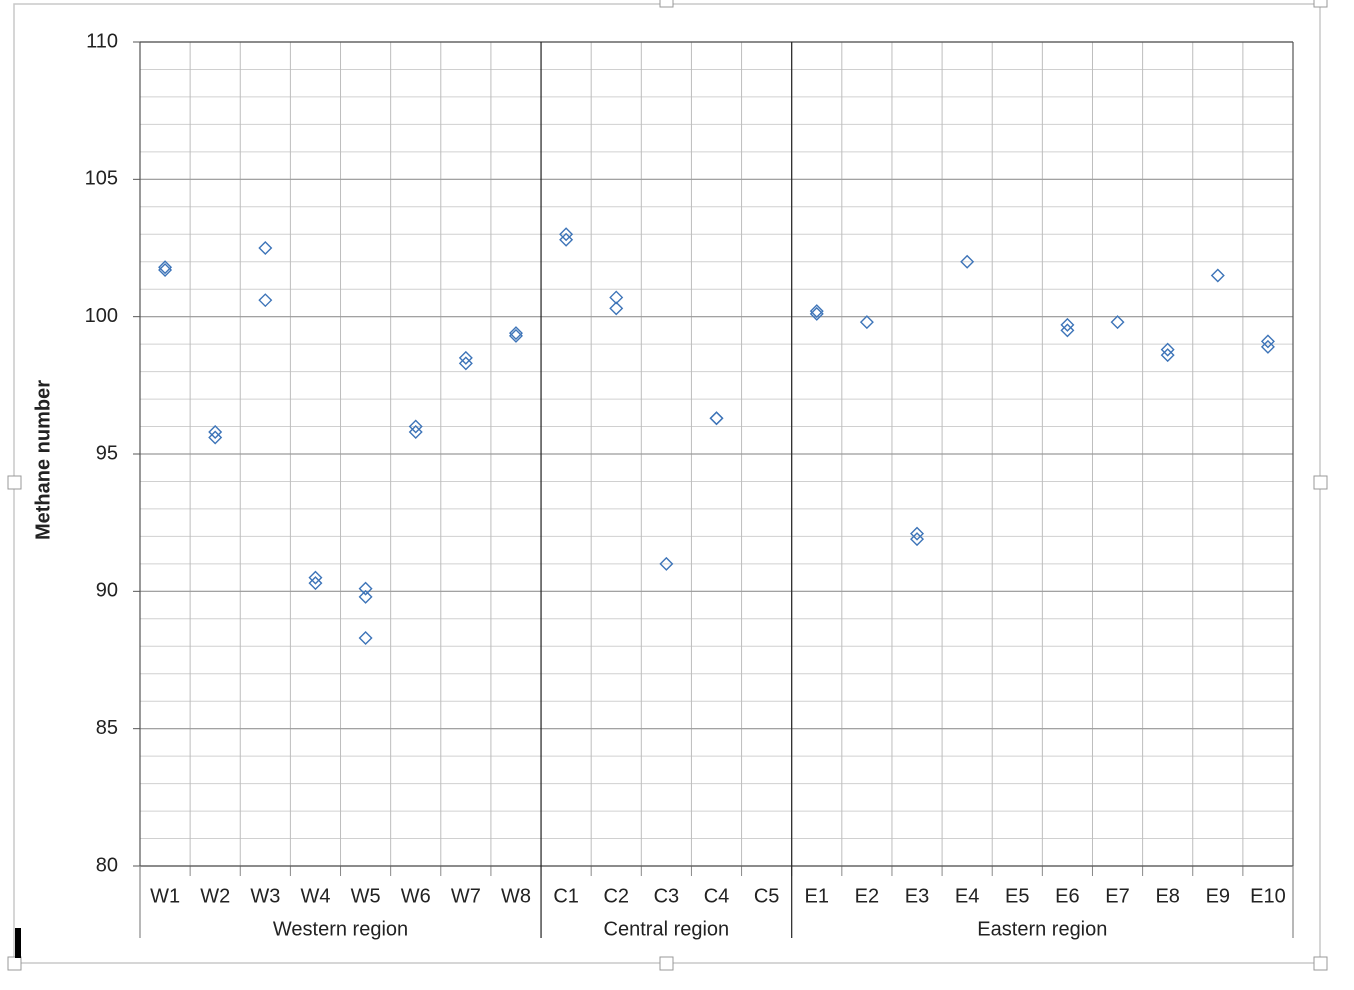  I want to click on x-tick-label: C2, so click(616, 896).